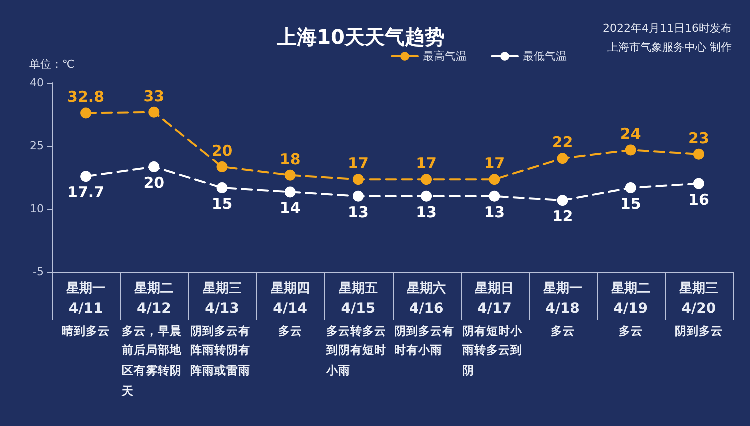 Image resolution: width=750 pixels, height=426 pixels. Describe the element at coordinates (38, 272) in the screenshot. I see `y-tick-label: -5` at that location.